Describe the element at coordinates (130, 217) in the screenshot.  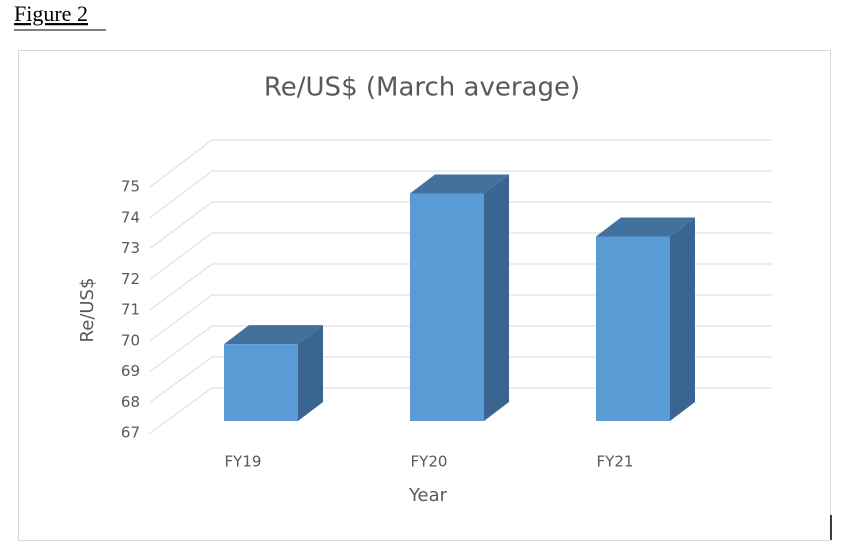
I see `y-tick-label: 74` at that location.